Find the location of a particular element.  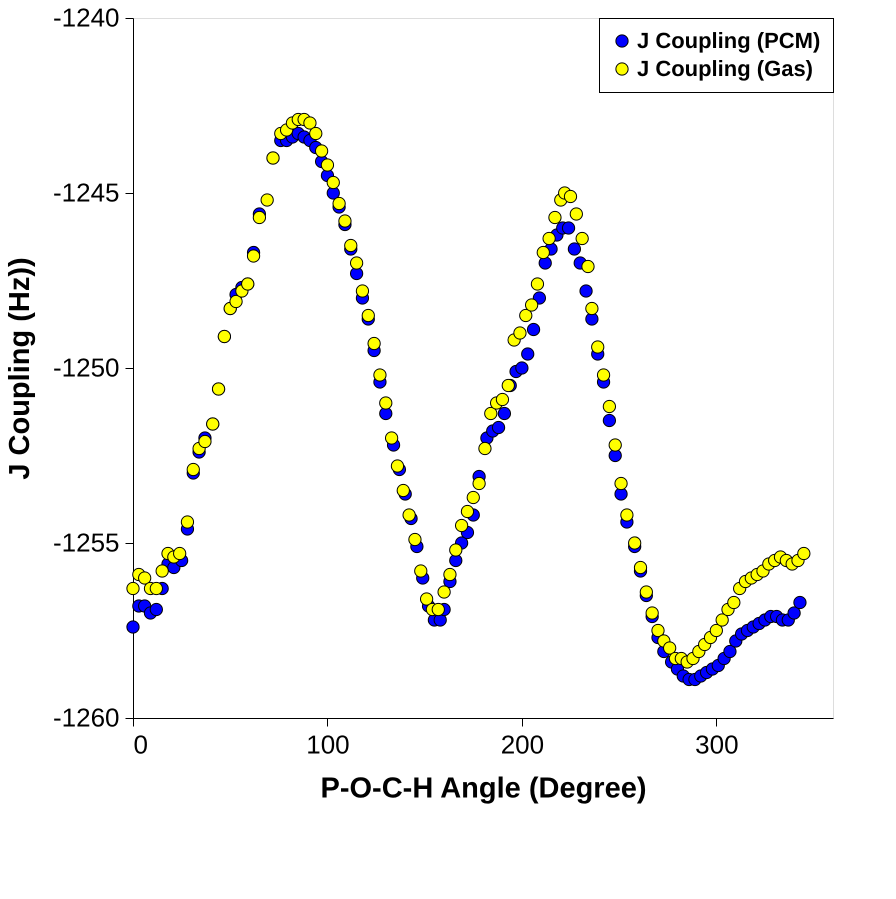

x-tick-label: 0 is located at coordinates (141, 745).